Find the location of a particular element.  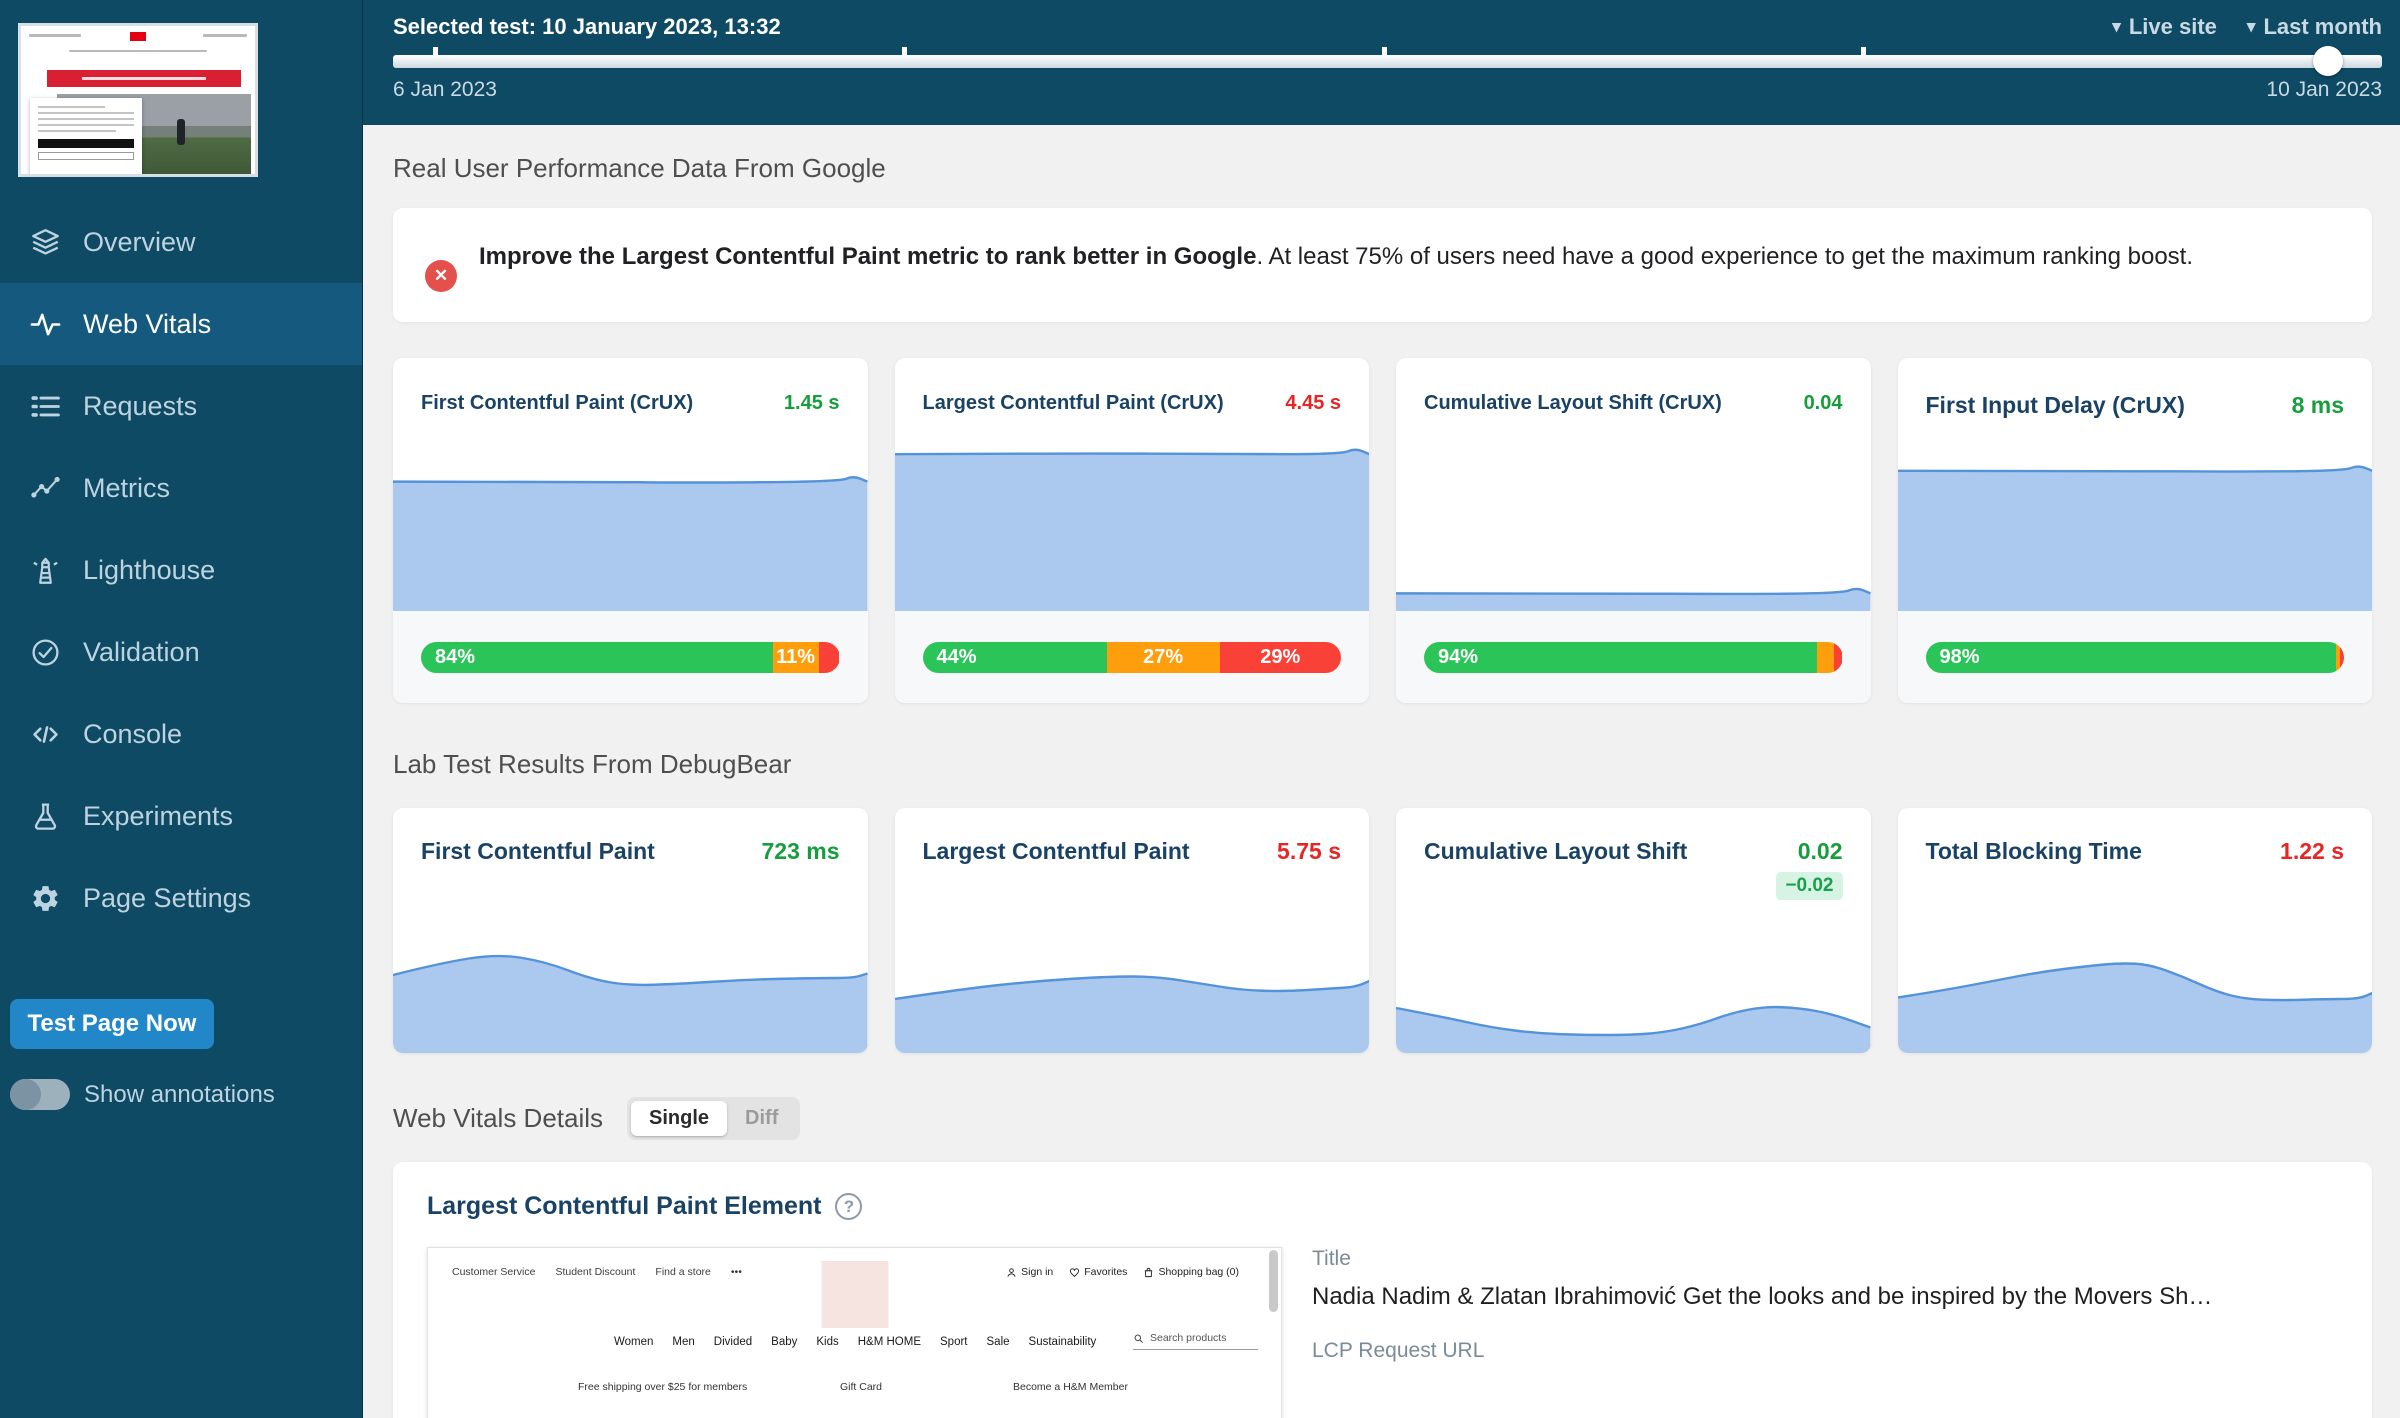

lab-section-title: Lab Test Results From DebugBear is located at coordinates (592, 764).